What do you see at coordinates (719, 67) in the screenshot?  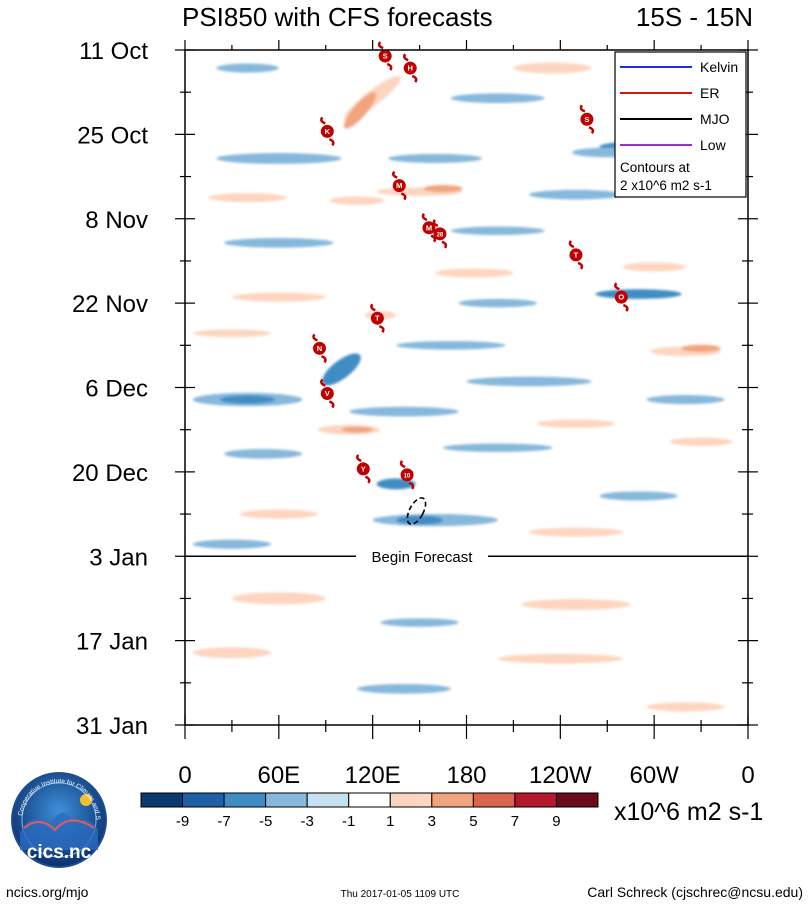 I see `legend-label: Kelvin` at bounding box center [719, 67].